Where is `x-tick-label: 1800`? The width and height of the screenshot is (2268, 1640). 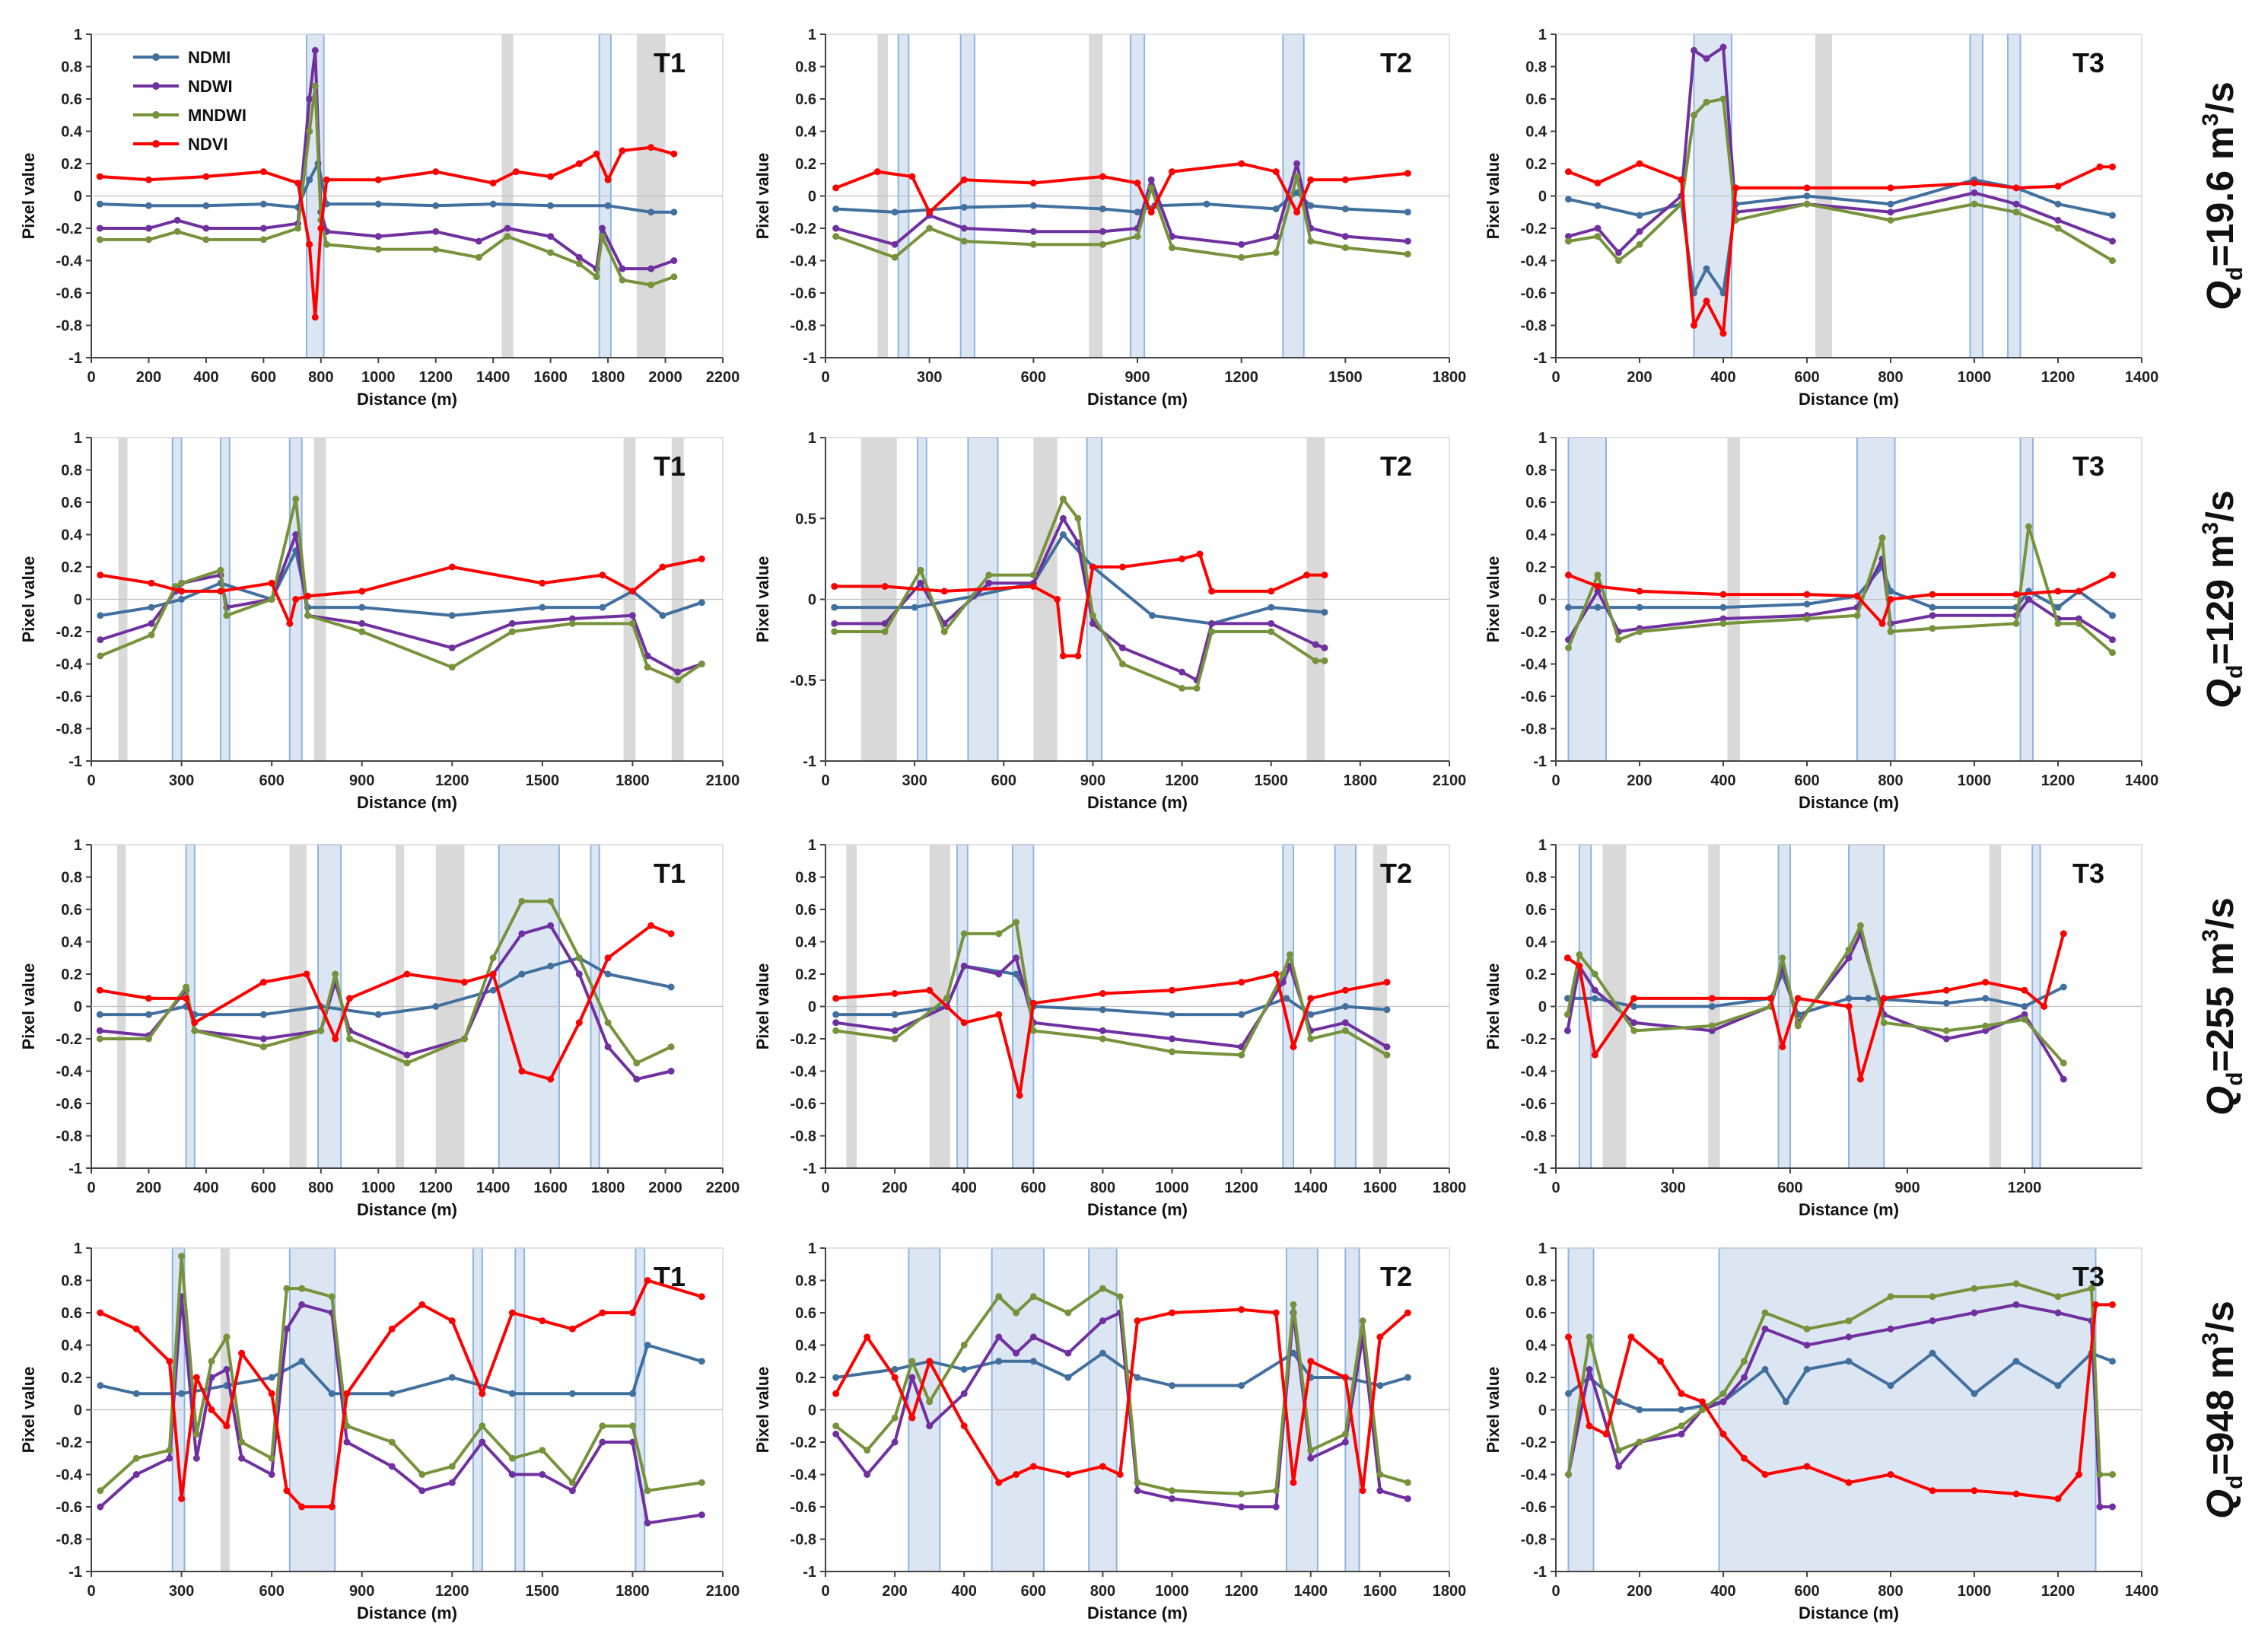 x-tick-label: 1800 is located at coordinates (633, 1591).